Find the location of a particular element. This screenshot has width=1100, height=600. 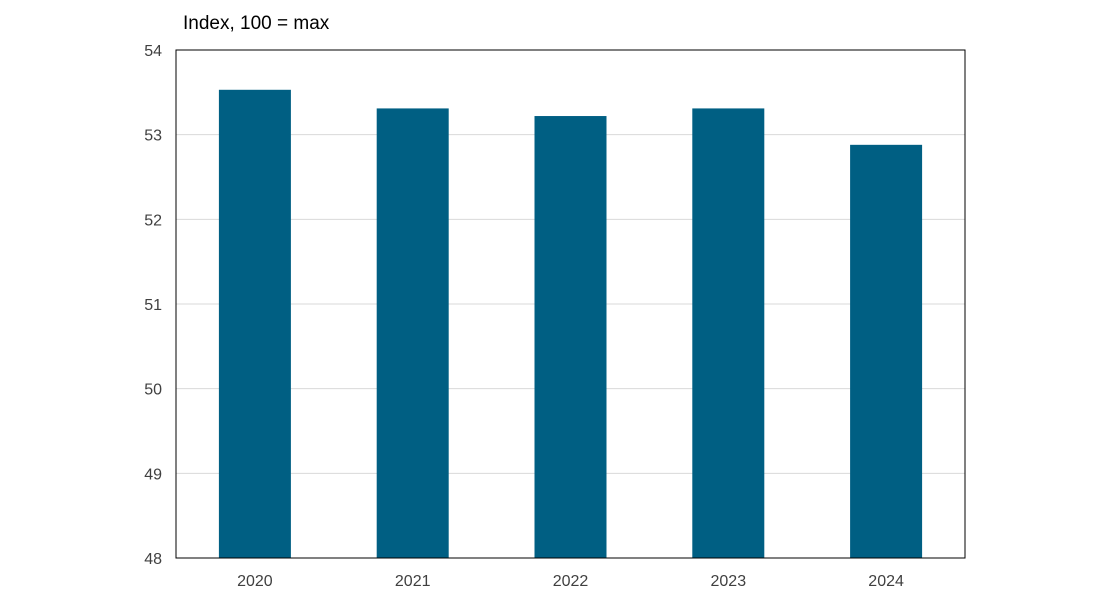

x-tick-label: 2021 is located at coordinates (413, 581).